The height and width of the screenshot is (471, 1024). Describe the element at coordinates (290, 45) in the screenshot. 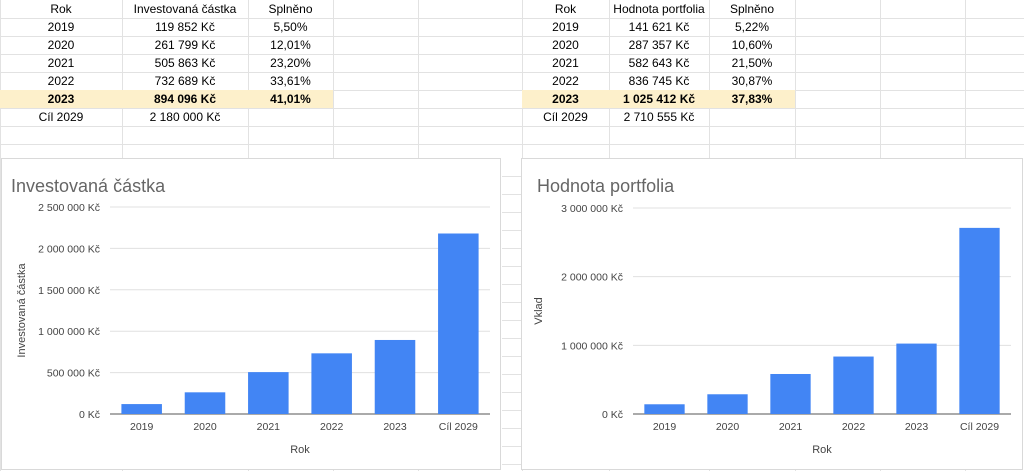

I see `table-cell: 12,01%` at that location.